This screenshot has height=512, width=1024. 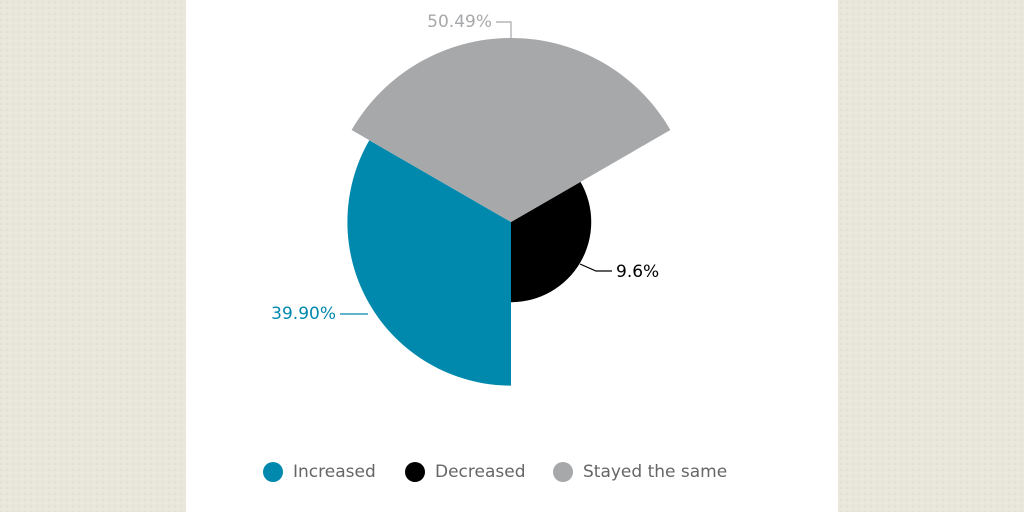 I want to click on legend-label: Decreased, so click(x=480, y=472).